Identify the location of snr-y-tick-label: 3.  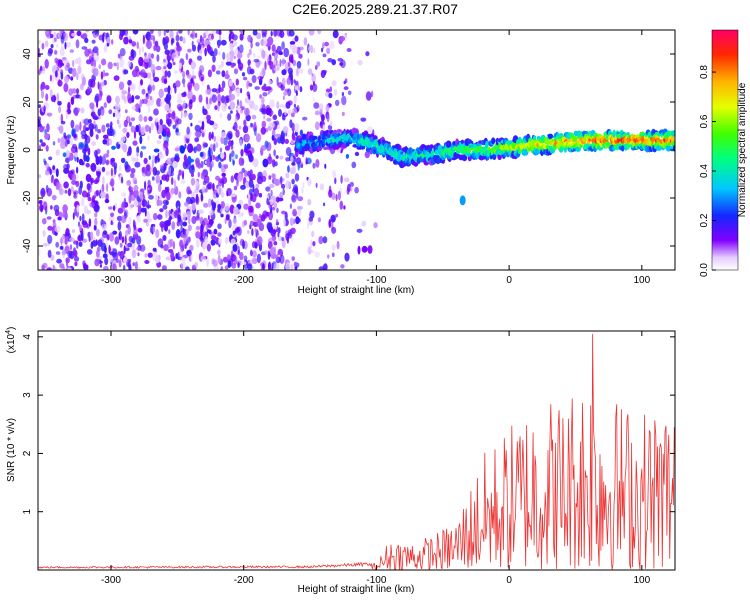
(27, 395).